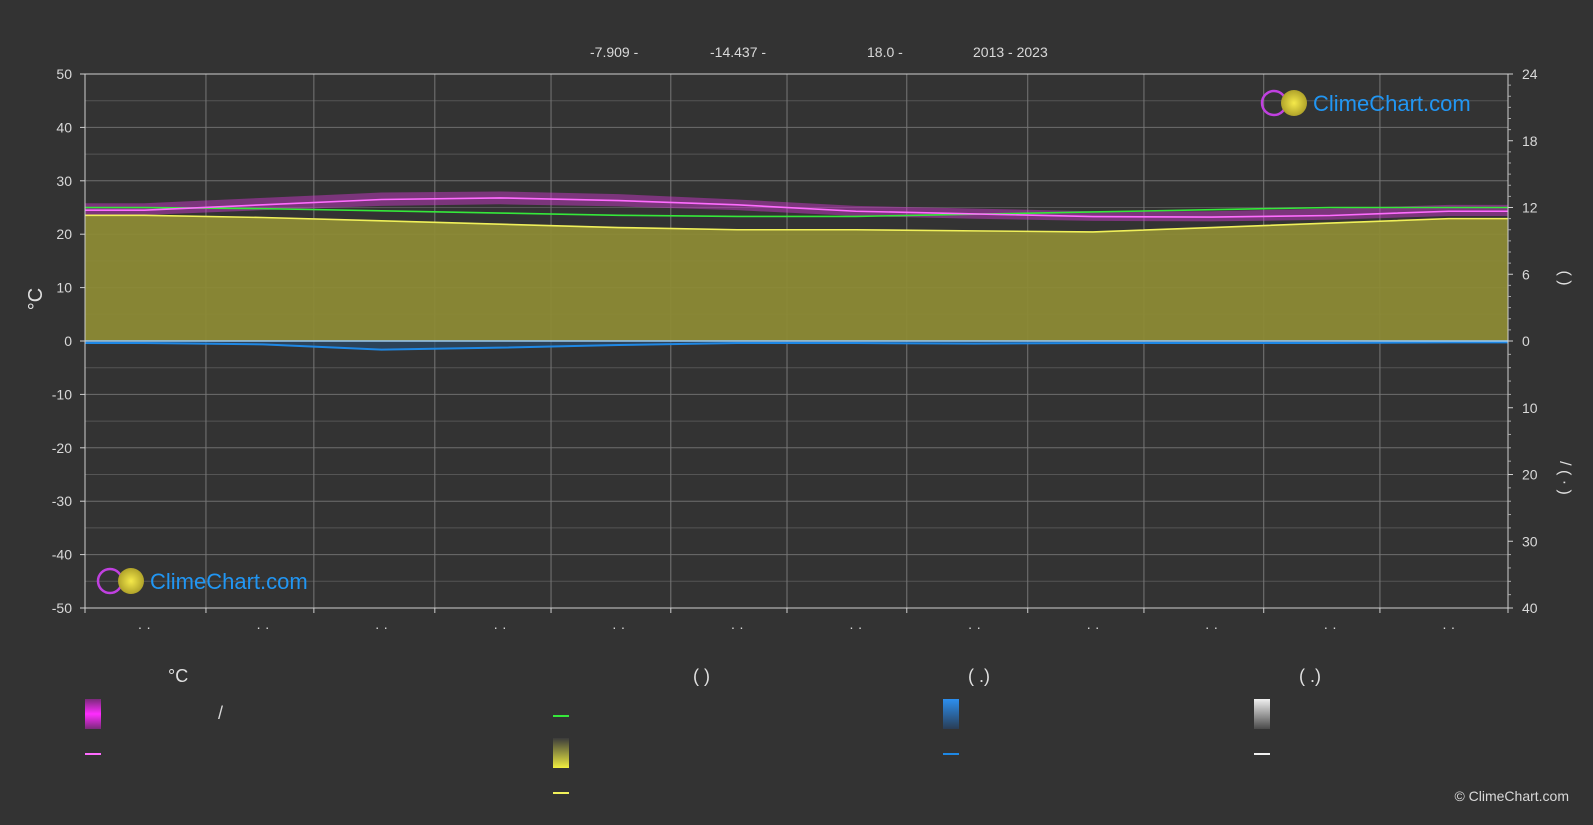  Describe the element at coordinates (885, 52) in the screenshot. I see `header-elevation: 18.0 -` at that location.